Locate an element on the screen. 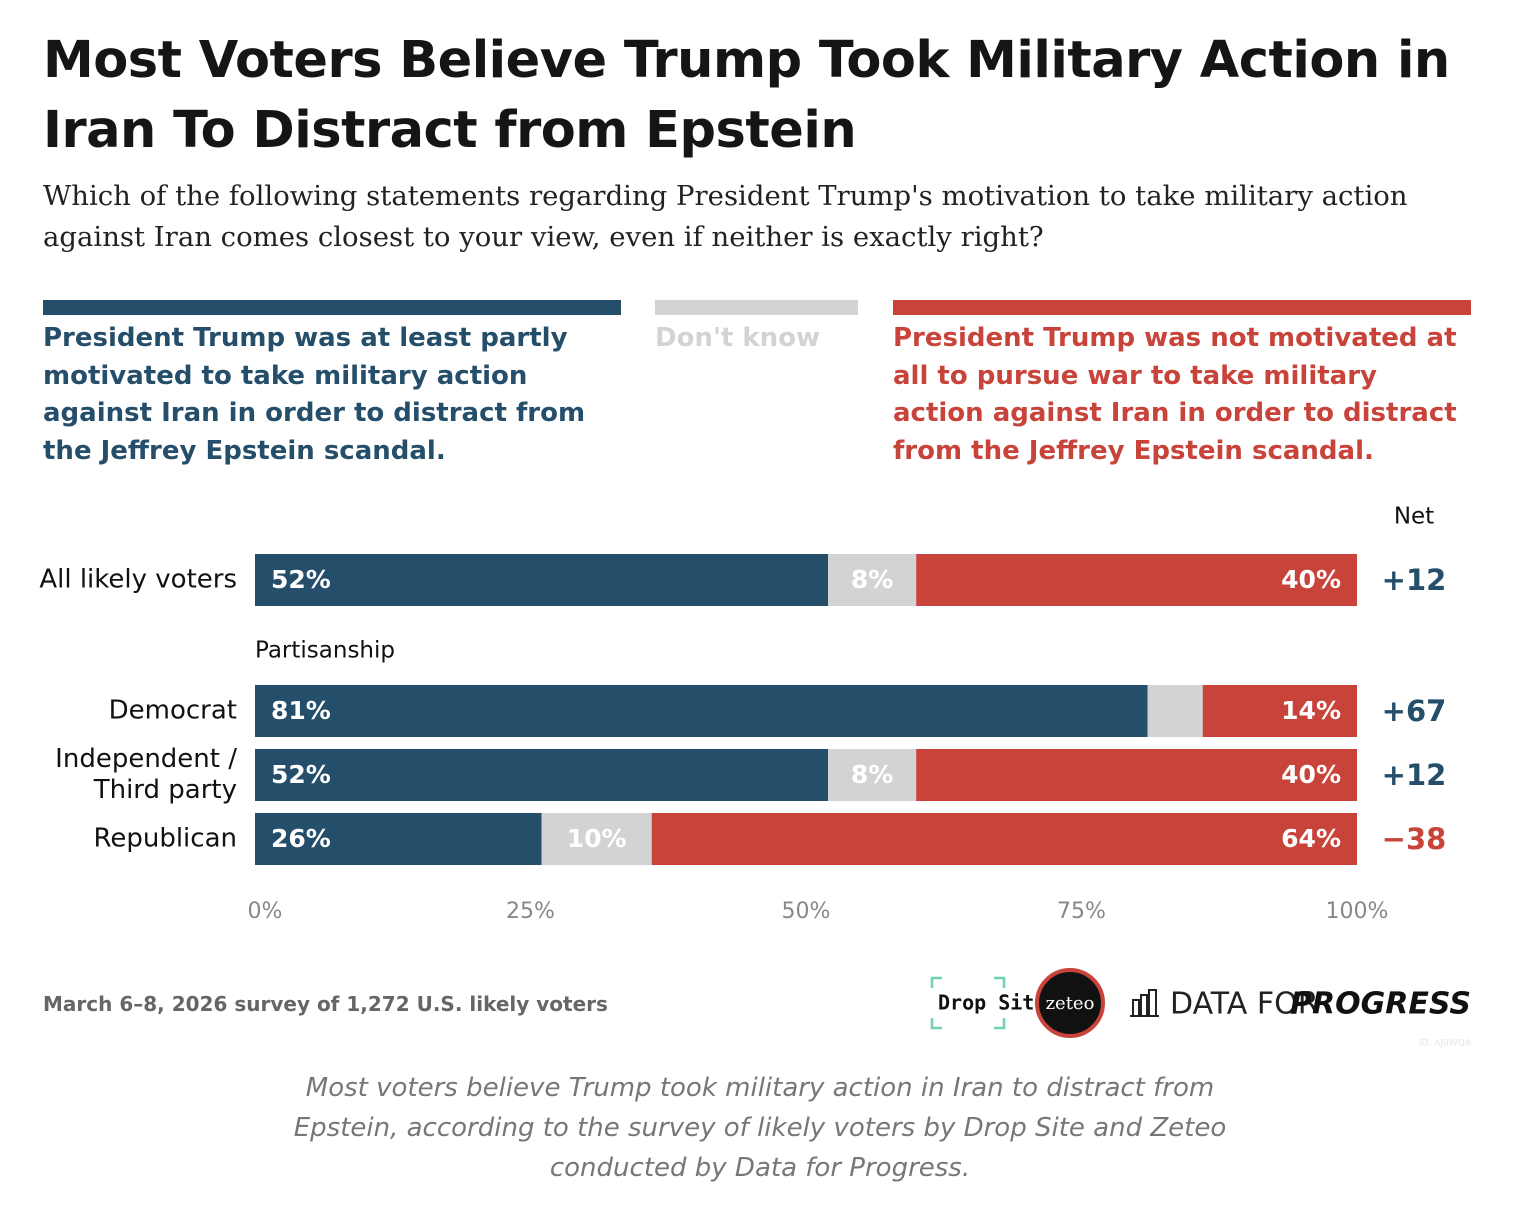 The image size is (1520, 1206). net-header: Net is located at coordinates (1414, 517).